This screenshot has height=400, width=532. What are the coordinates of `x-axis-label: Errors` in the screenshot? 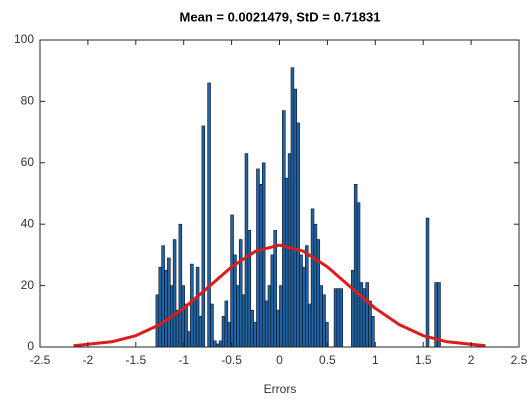 It's located at (280, 389).